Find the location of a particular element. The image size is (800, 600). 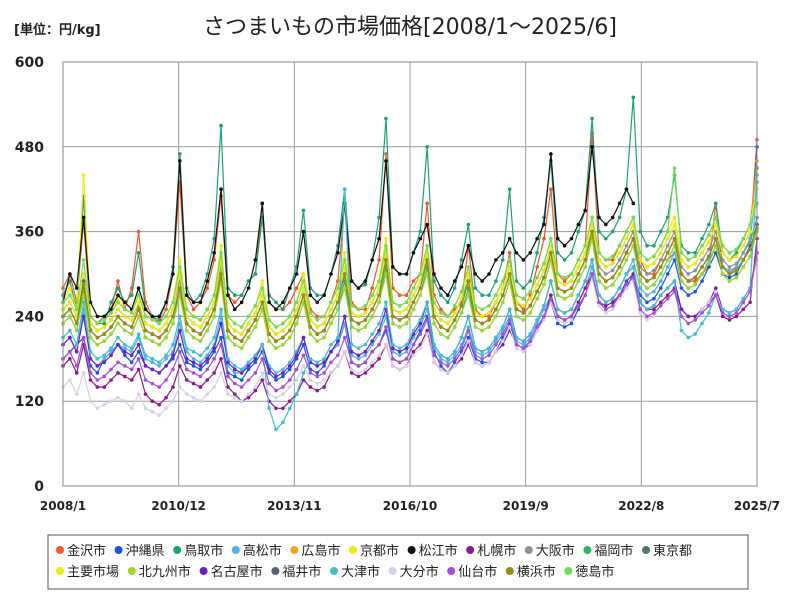

x-tick-label: 2013/11 is located at coordinates (294, 506).